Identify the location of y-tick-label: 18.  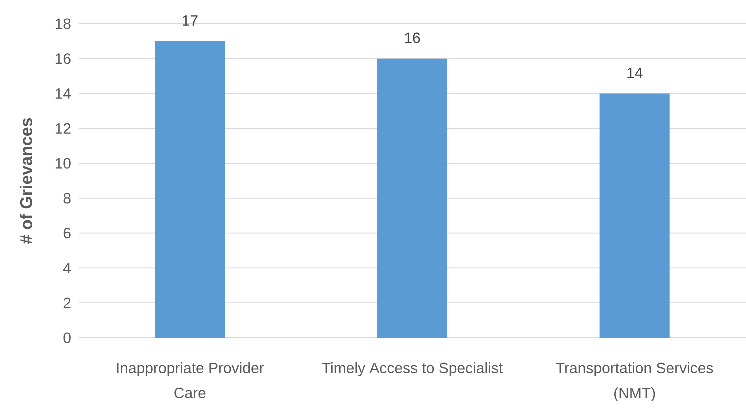
(63, 24).